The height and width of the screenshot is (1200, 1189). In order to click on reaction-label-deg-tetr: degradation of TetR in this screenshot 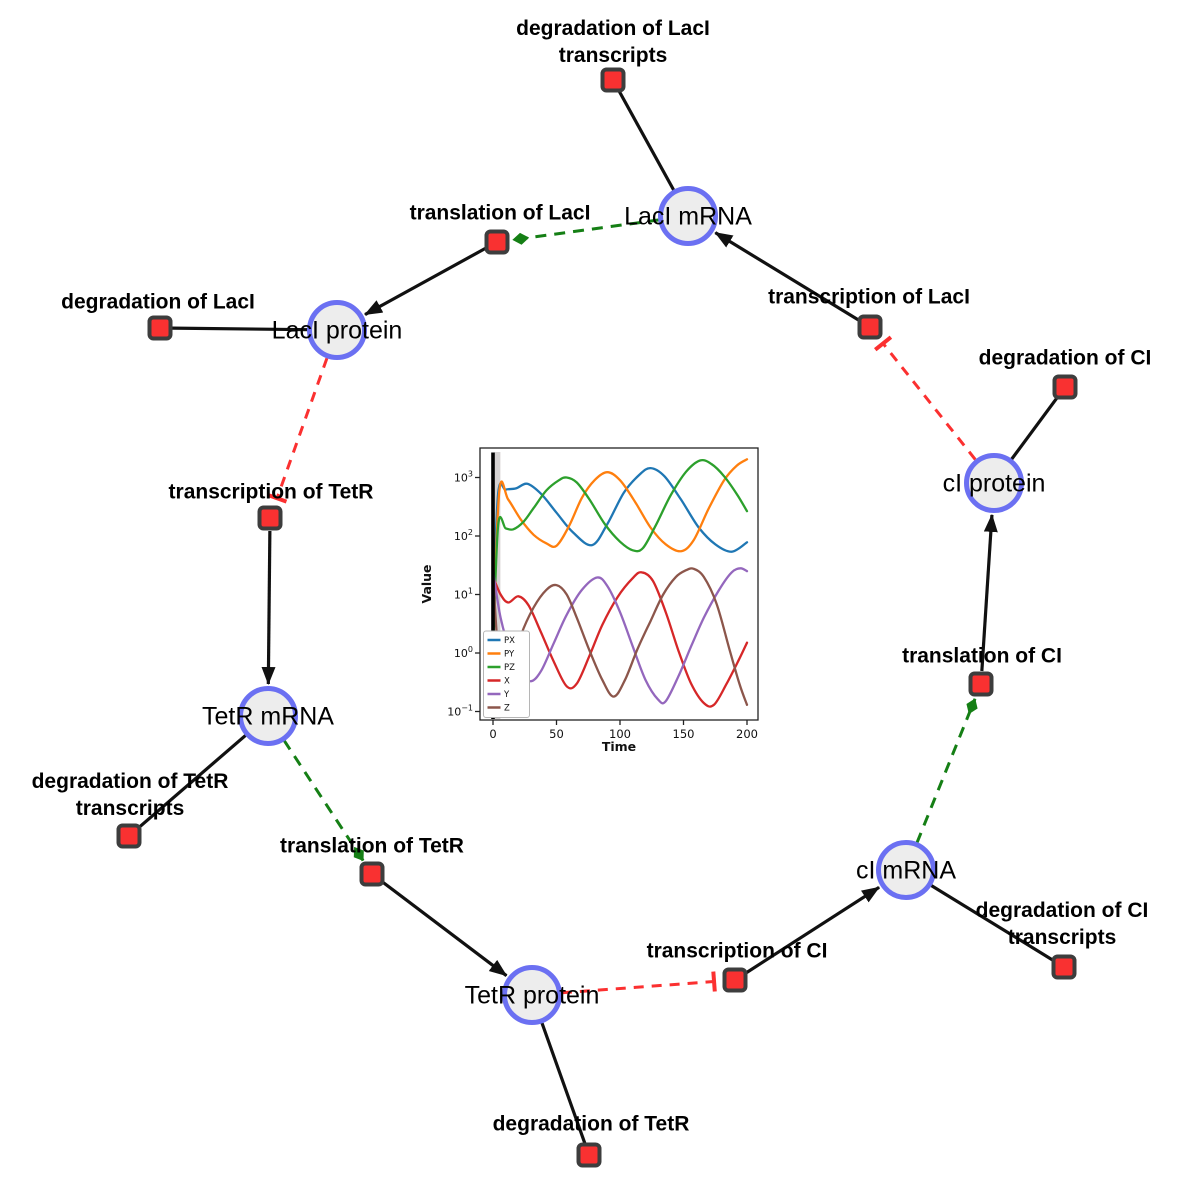, I will do `click(591, 1124)`.